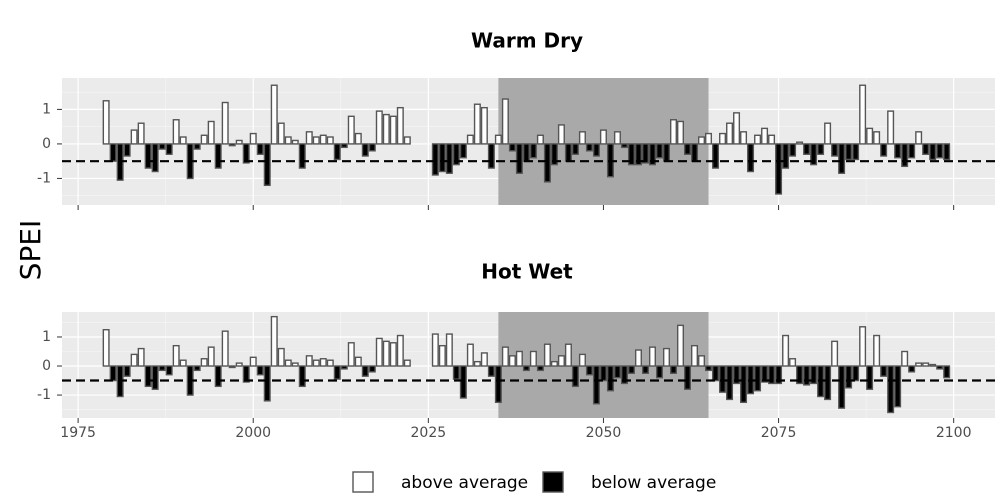 Image resolution: width=1000 pixels, height=500 pixels. What do you see at coordinates (779, 433) in the screenshot?
I see `x-tick-label: 2075` at bounding box center [779, 433].